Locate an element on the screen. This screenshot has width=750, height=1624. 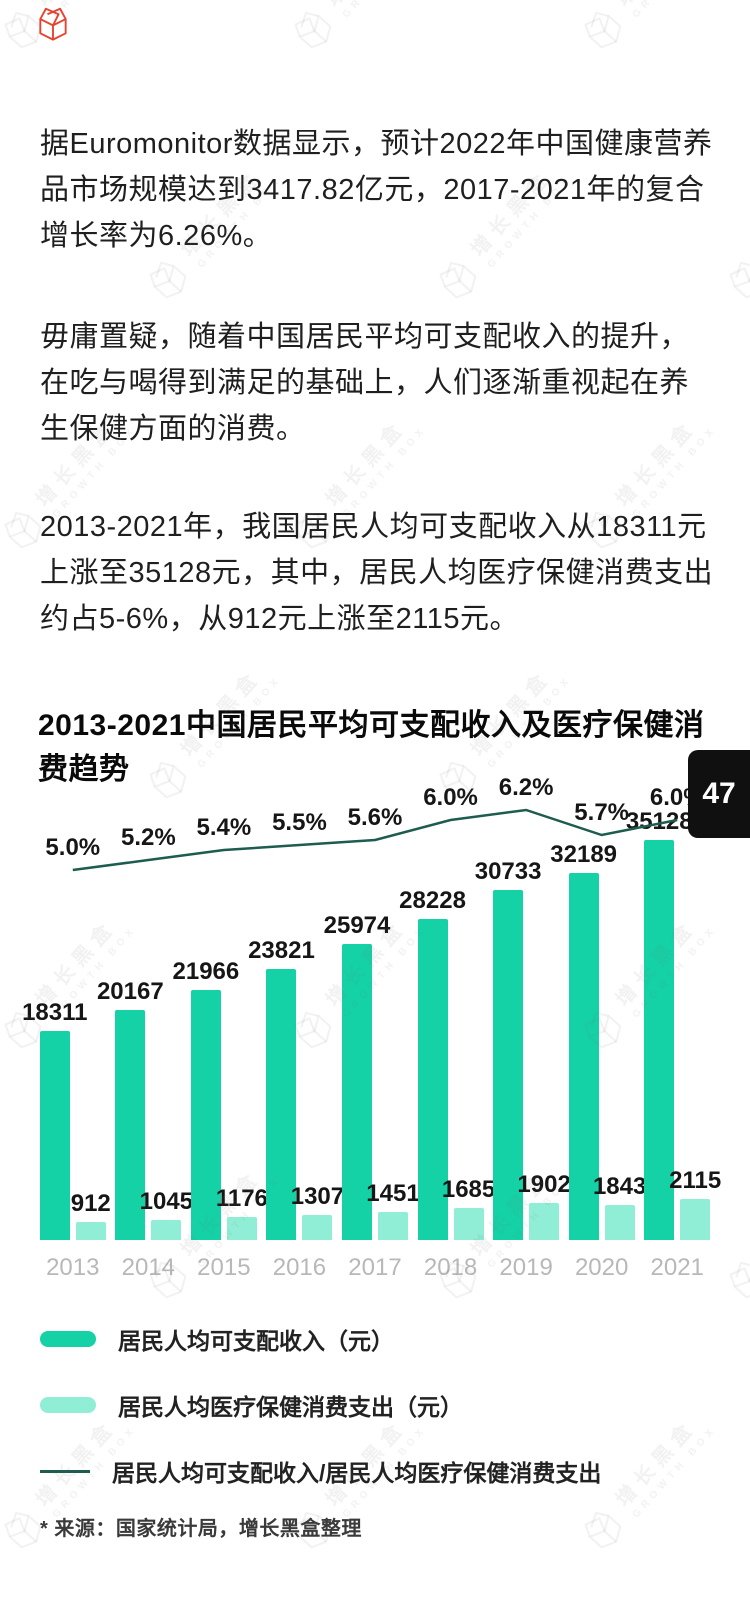
chart-title: 2013-2021中国居民平均可支配收入及医疗保健消费趋势 is located at coordinates (371, 747).